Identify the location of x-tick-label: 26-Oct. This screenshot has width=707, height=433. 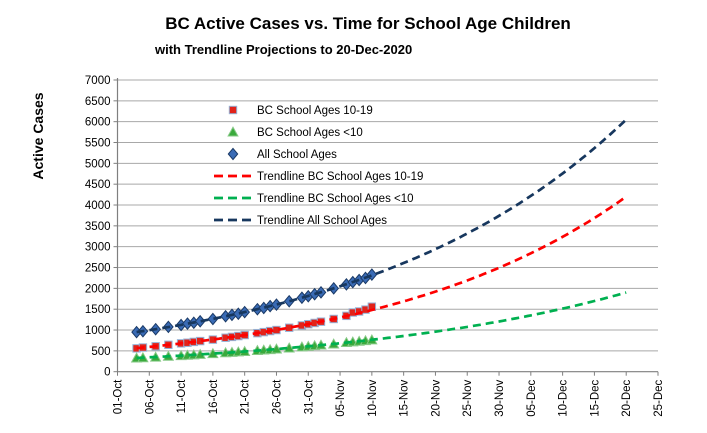
(277, 396).